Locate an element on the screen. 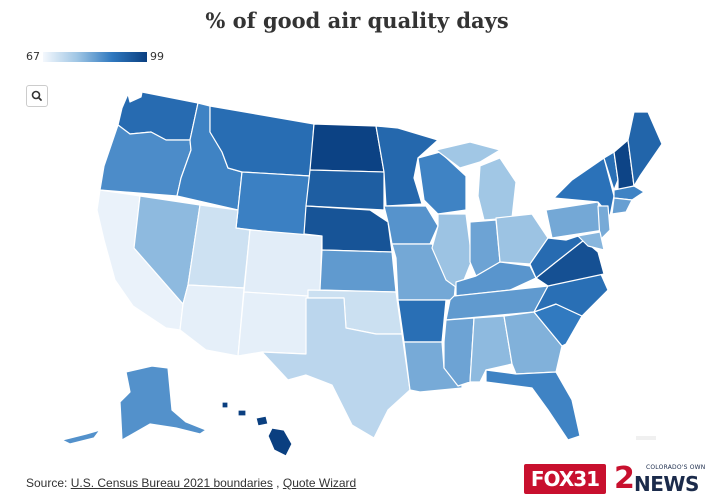 The image size is (714, 500). legend-min-label: 67 is located at coordinates (33, 56).